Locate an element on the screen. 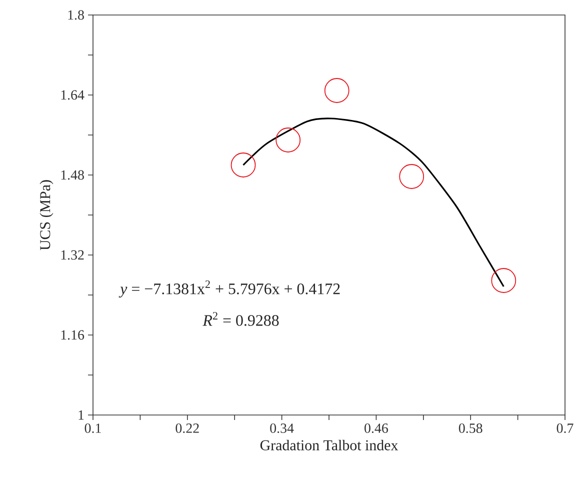 The image size is (578, 479). y-tick-label: 1.8 is located at coordinates (76, 15).